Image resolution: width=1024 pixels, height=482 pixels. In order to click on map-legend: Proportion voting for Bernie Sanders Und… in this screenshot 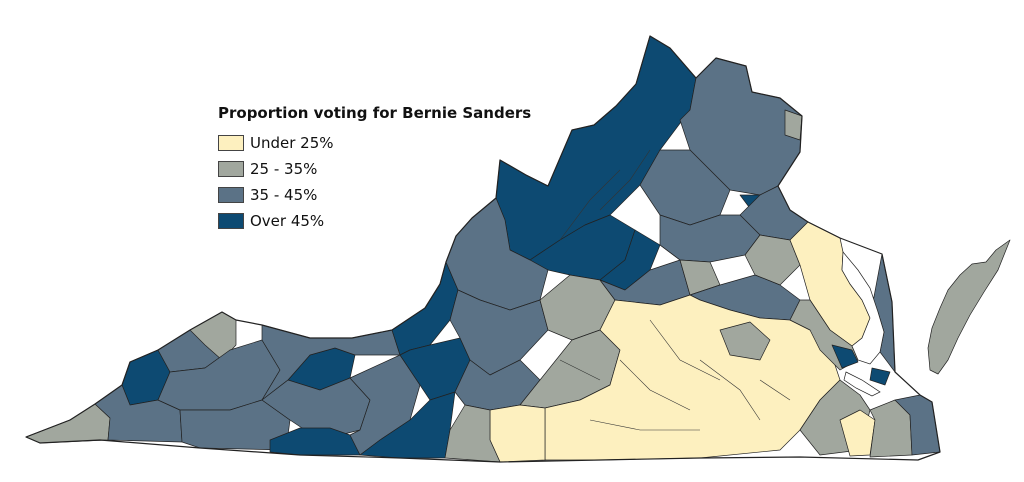, I will do `click(374, 169)`.